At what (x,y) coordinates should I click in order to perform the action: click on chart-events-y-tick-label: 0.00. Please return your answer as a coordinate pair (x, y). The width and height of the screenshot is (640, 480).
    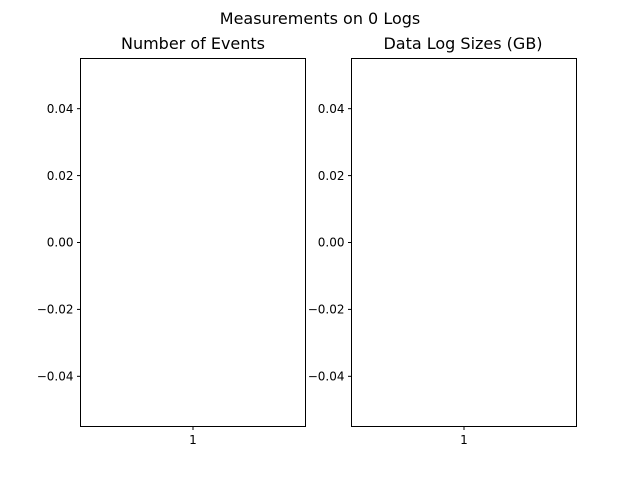
    Looking at the image, I should click on (60, 243).